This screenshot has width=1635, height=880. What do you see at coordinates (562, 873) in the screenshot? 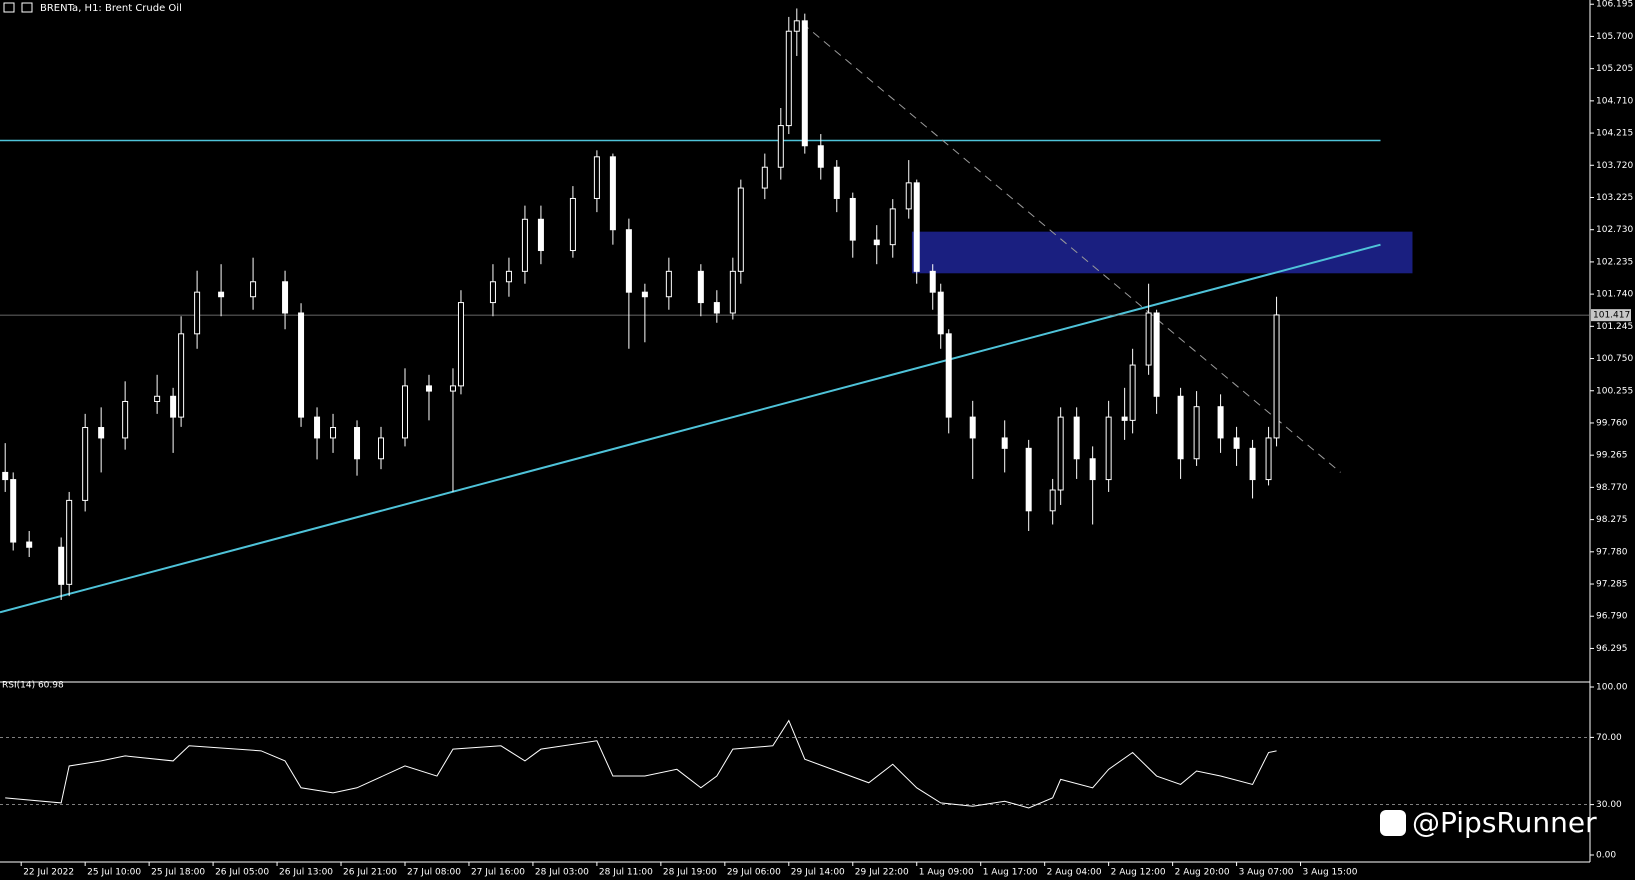
I see `x-tick-label: 28 Jul 03:00` at bounding box center [562, 873].